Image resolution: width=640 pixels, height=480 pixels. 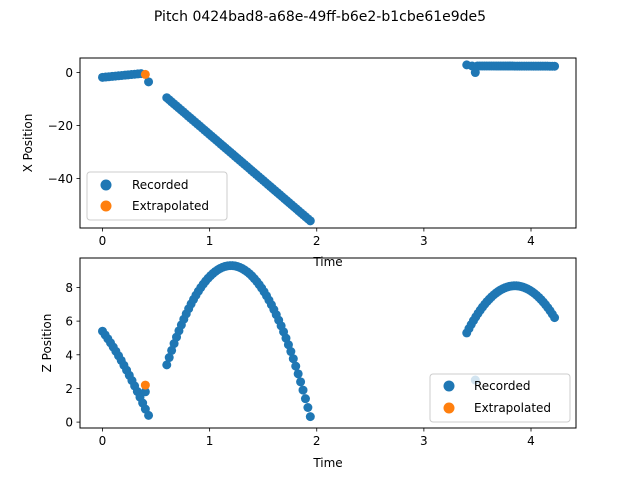 What do you see at coordinates (60, 126) in the screenshot?
I see `y-tick-label: −20` at bounding box center [60, 126].